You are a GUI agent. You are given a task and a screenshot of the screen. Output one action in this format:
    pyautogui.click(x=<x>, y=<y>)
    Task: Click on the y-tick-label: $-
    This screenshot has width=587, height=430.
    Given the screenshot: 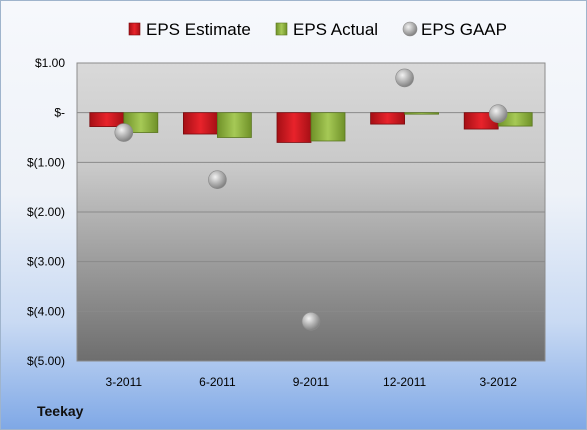 What is the action you would take?
    pyautogui.click(x=59, y=113)
    